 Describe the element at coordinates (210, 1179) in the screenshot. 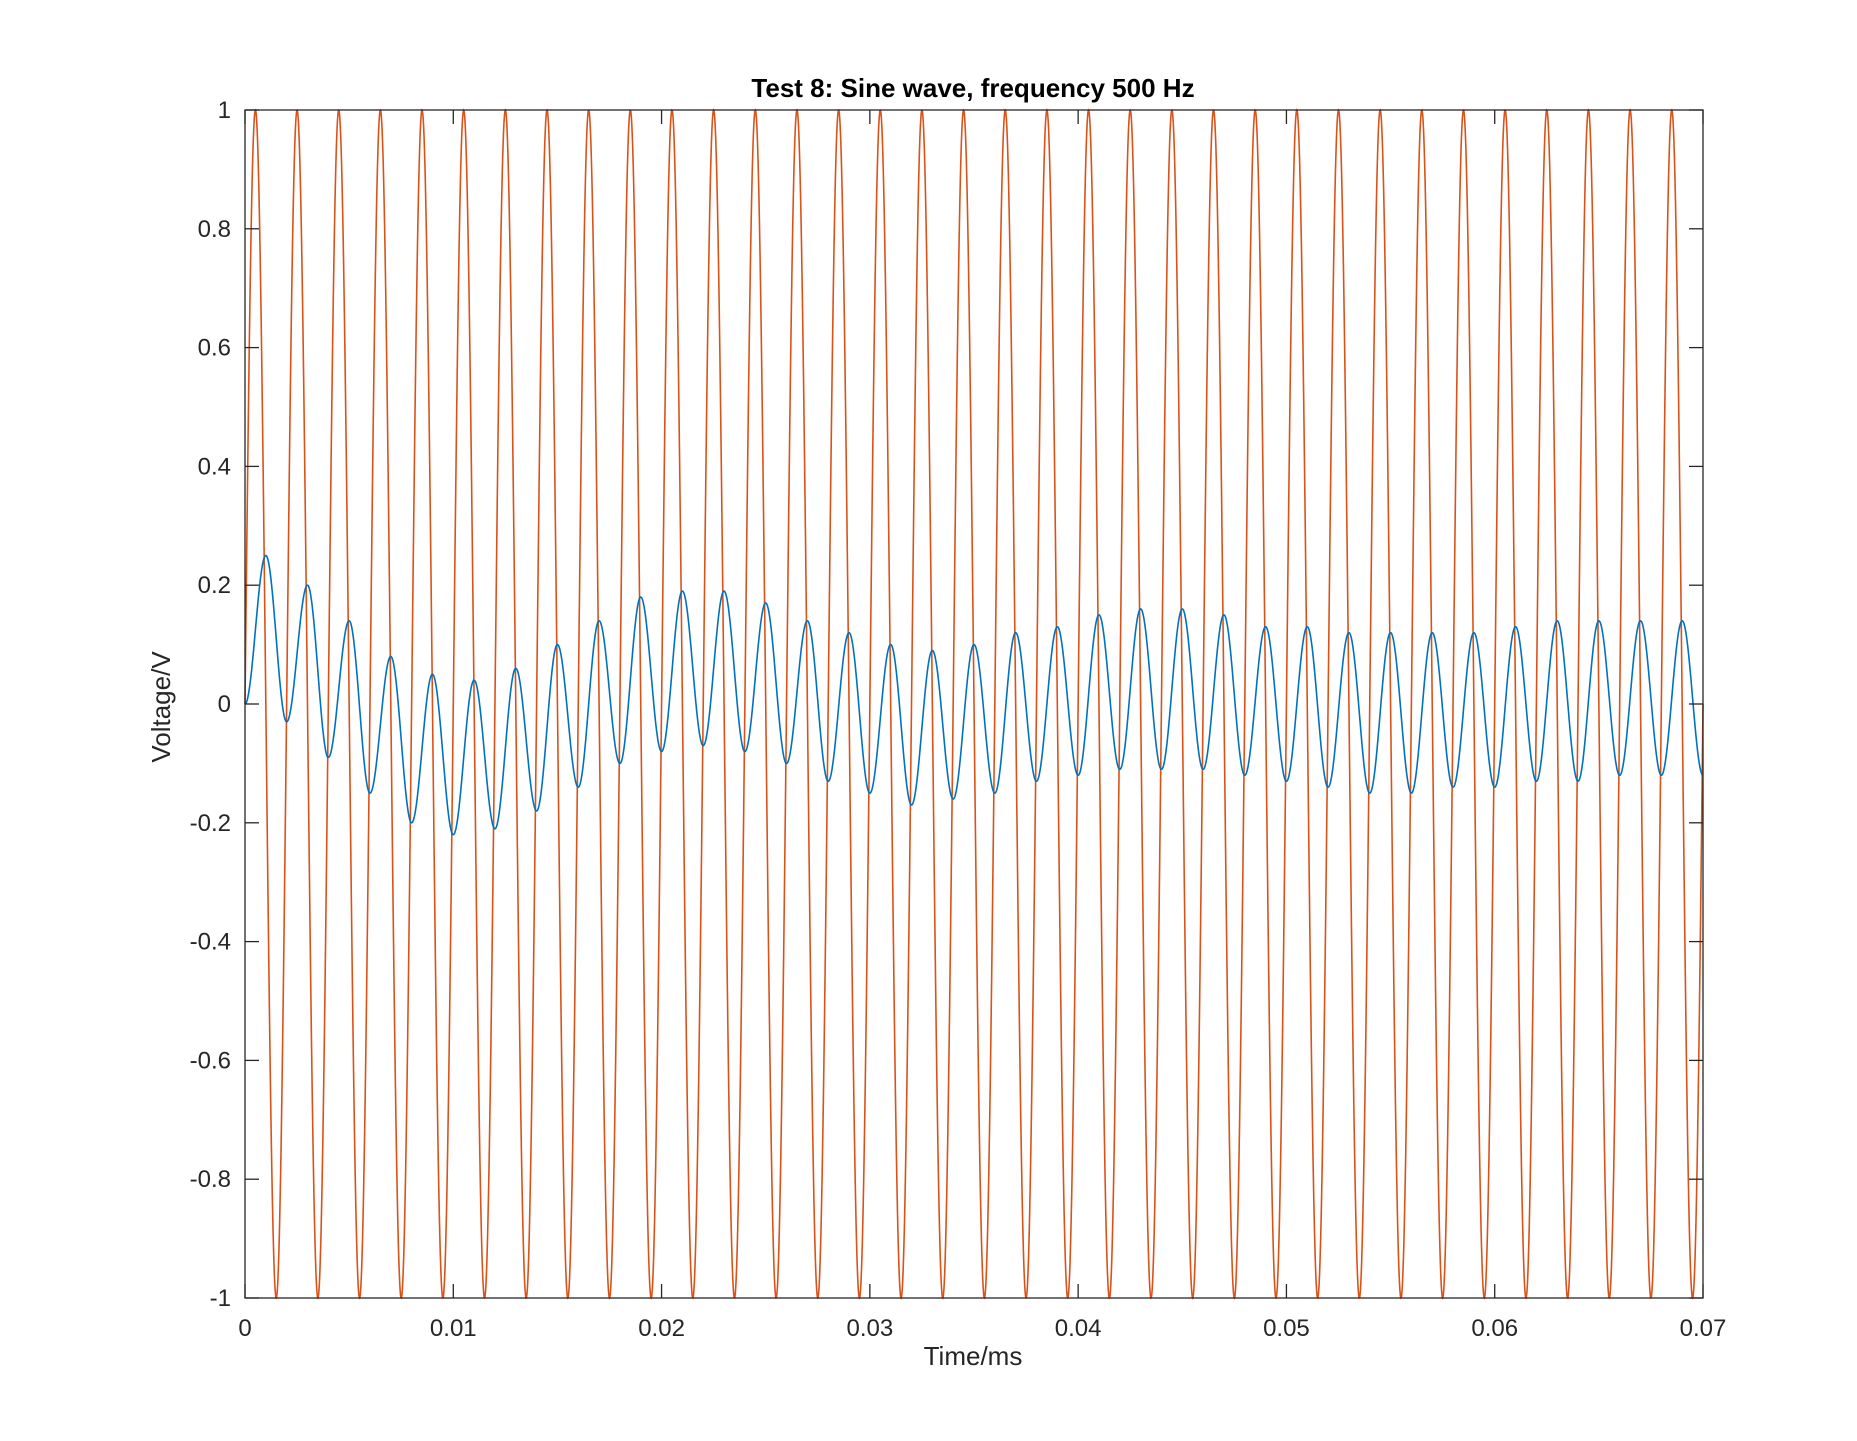

I see `y-tick-label: -0.8` at that location.